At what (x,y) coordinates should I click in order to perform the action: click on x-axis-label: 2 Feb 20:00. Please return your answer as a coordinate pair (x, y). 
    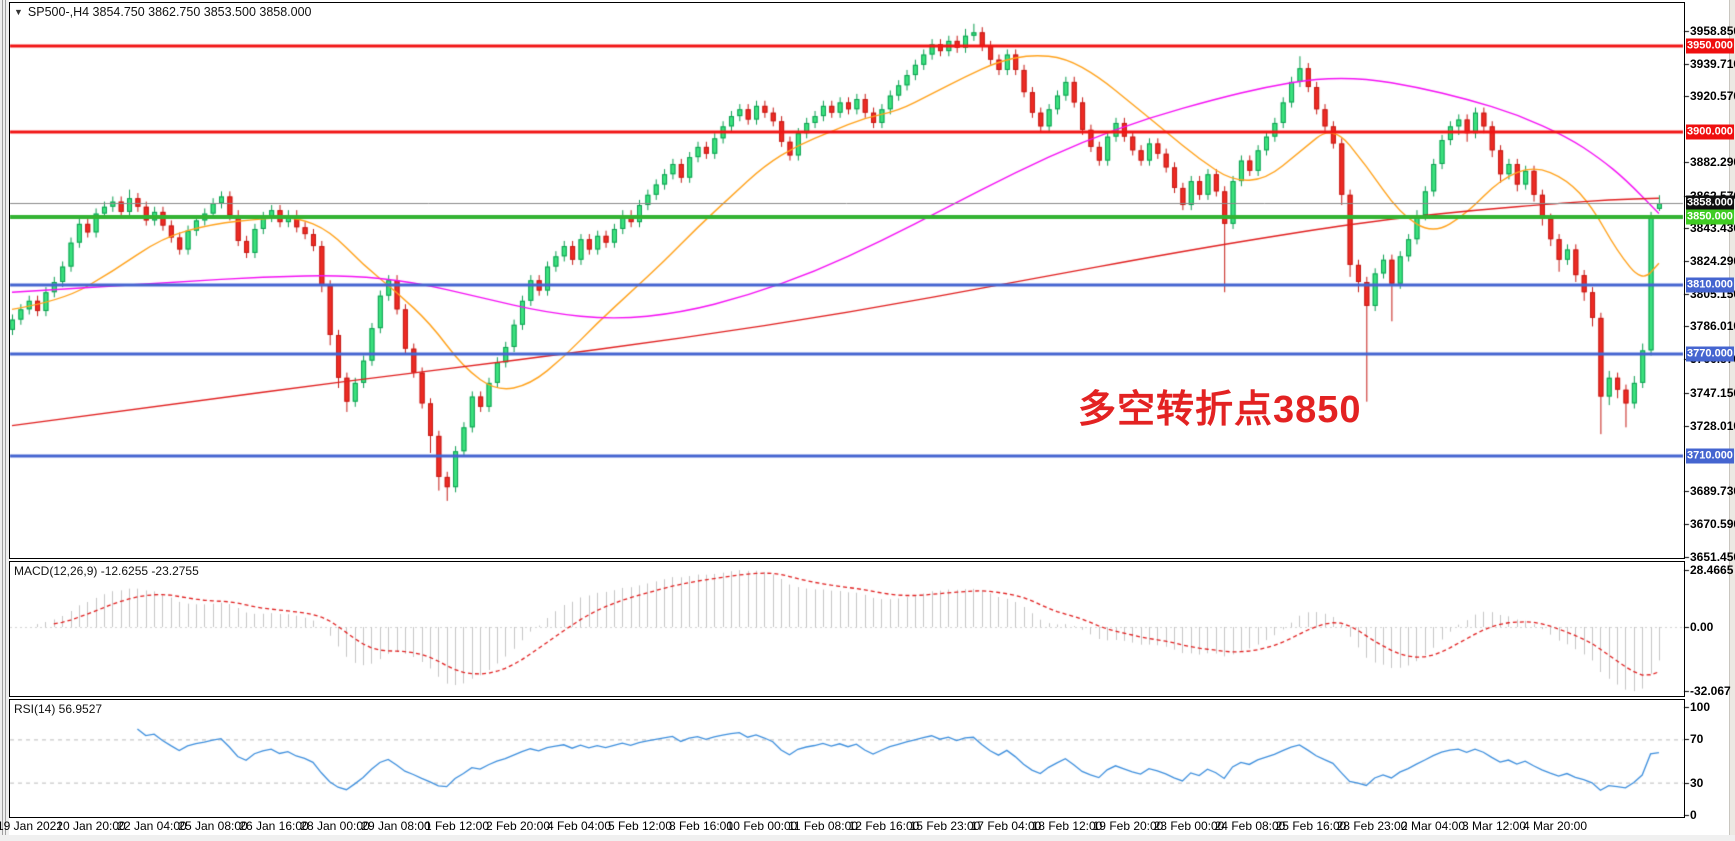
    Looking at the image, I should click on (518, 826).